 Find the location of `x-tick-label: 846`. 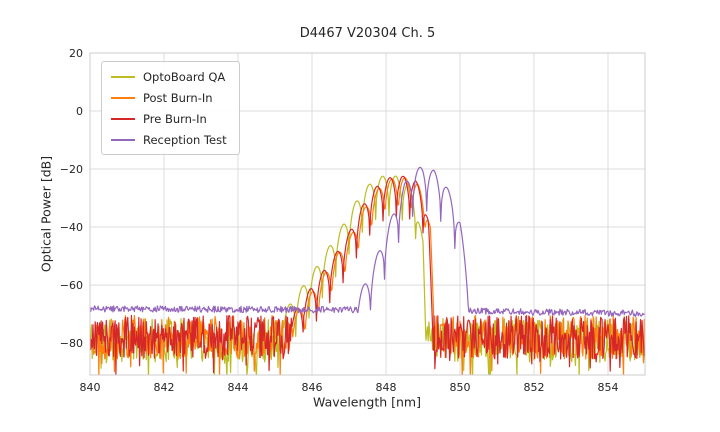

x-tick-label: 846 is located at coordinates (312, 387).